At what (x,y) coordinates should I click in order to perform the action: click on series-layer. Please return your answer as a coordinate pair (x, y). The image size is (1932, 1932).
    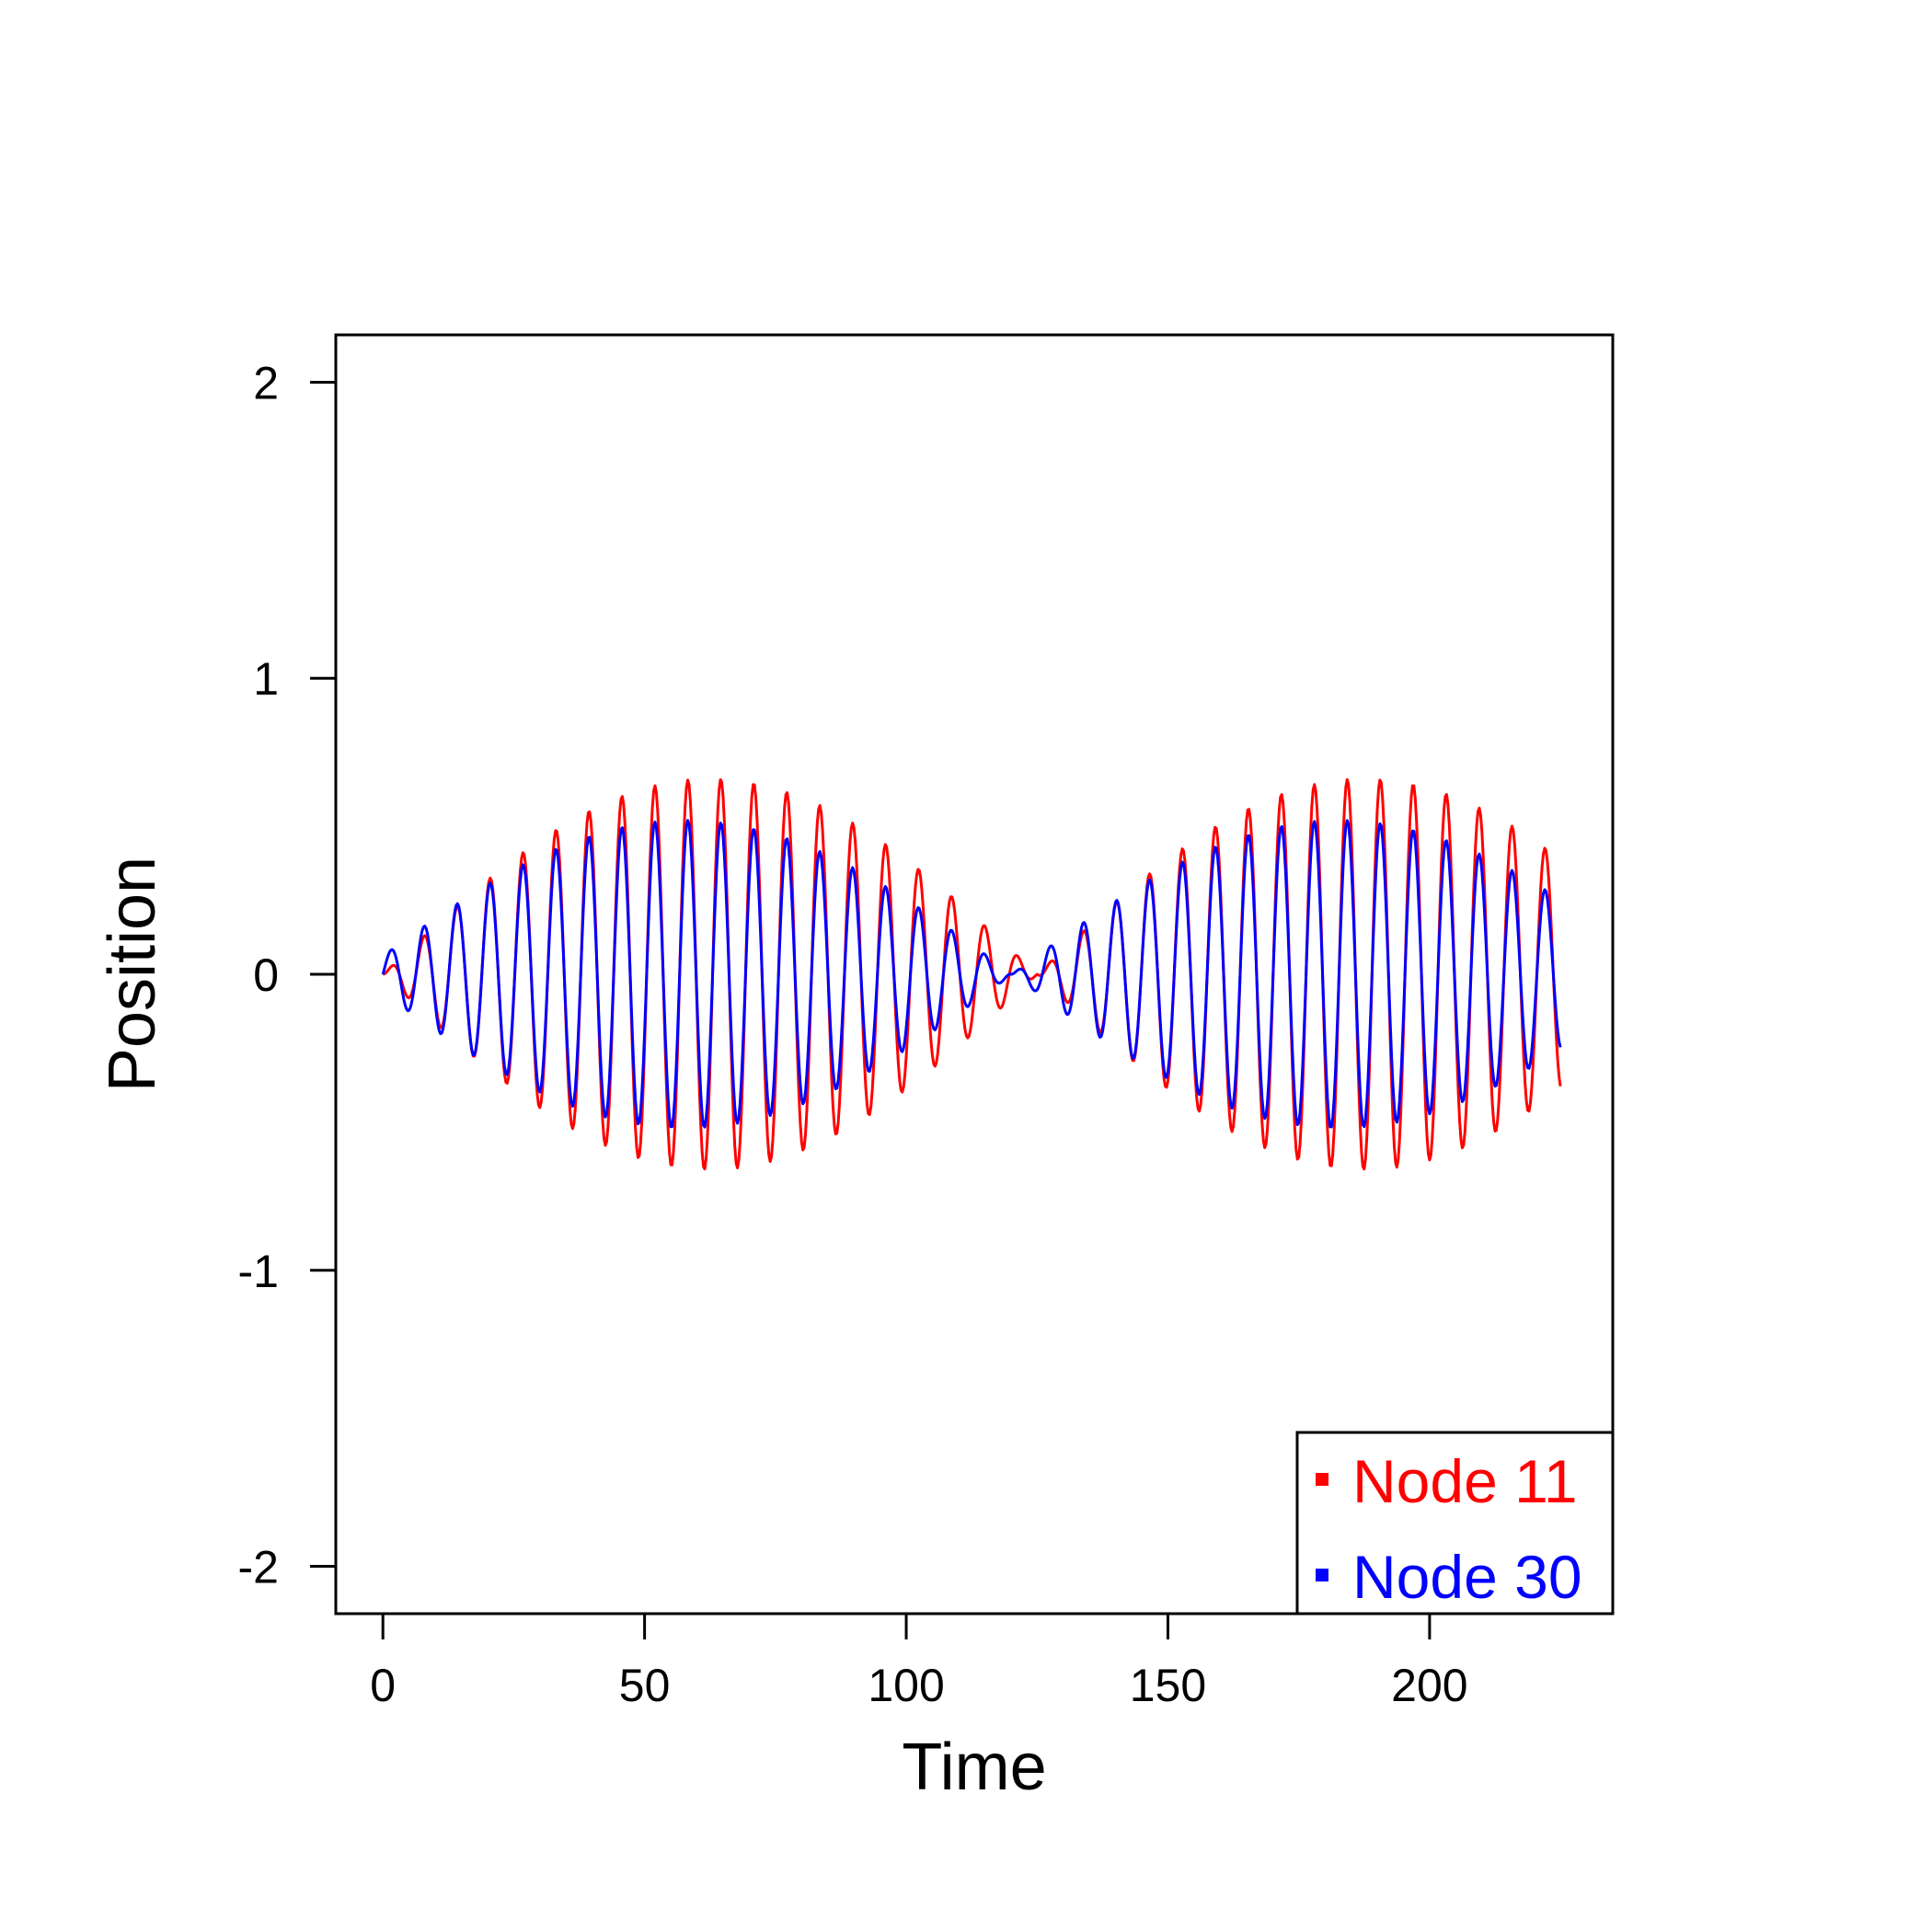
    Looking at the image, I should click on (972, 974).